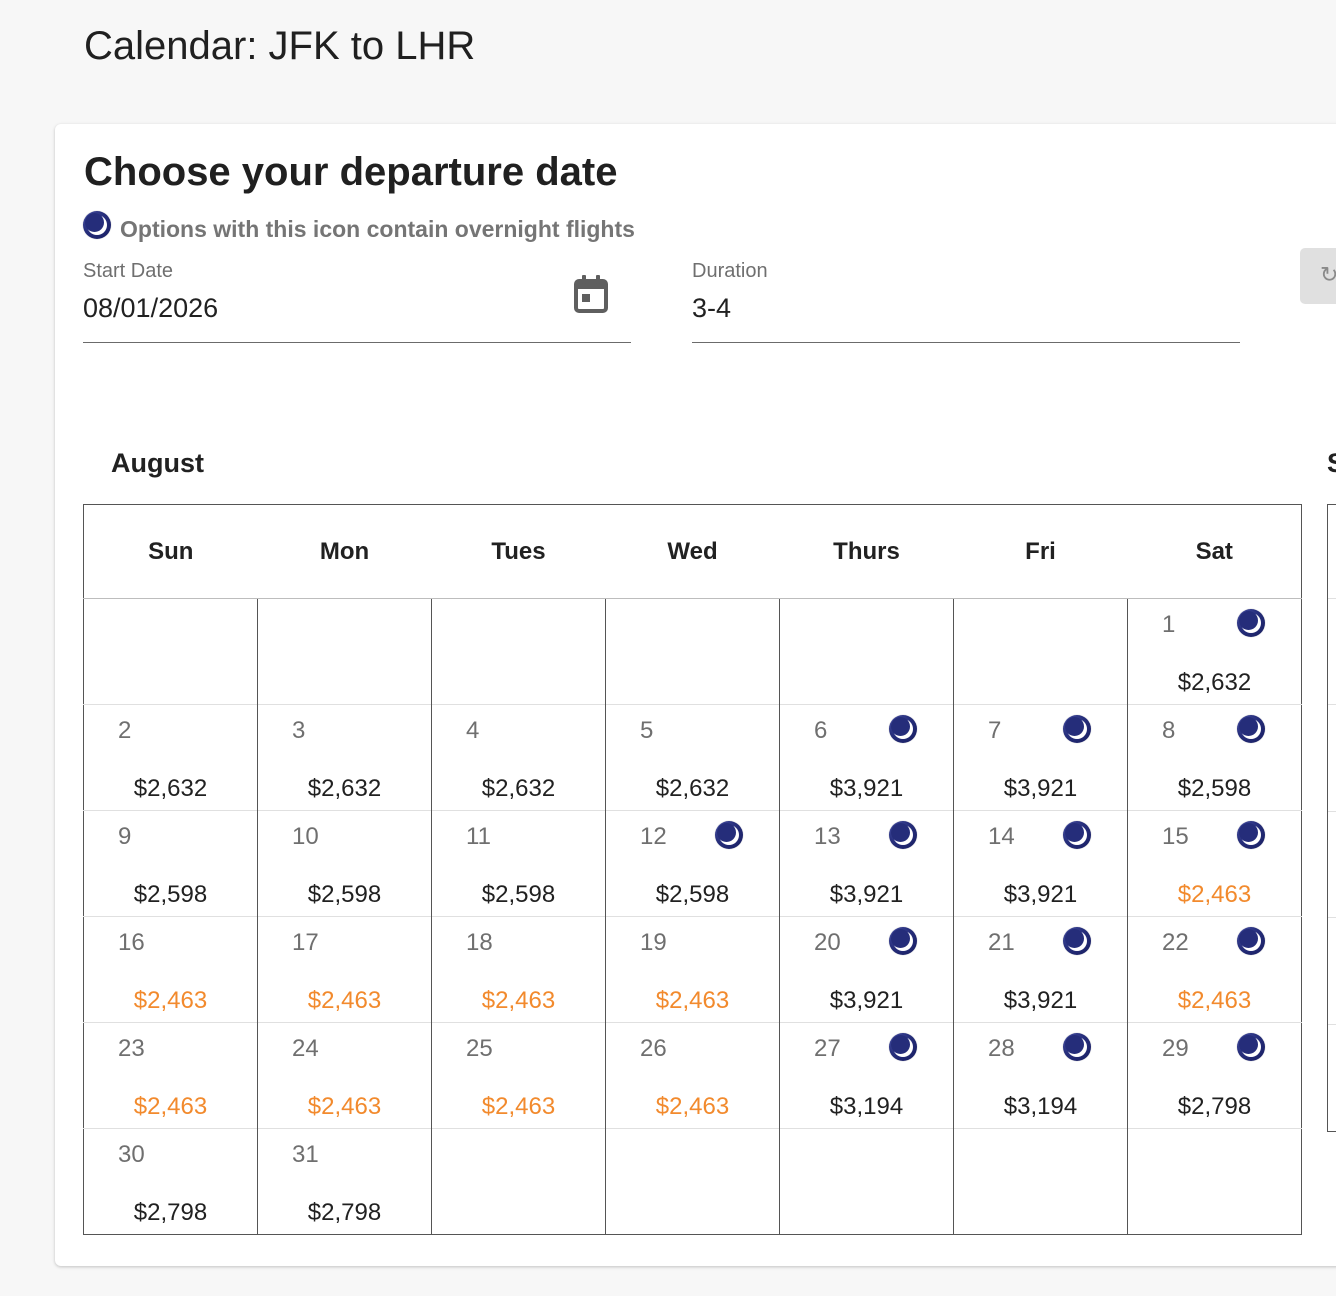  Describe the element at coordinates (1040, 1075) in the screenshot. I see `calendar-day-cell: 28 $3,194` at that location.